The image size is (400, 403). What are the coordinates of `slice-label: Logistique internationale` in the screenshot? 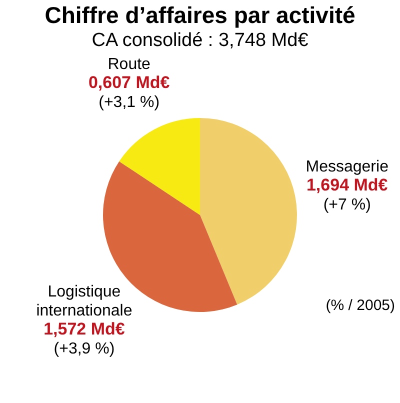 It's located at (84, 301).